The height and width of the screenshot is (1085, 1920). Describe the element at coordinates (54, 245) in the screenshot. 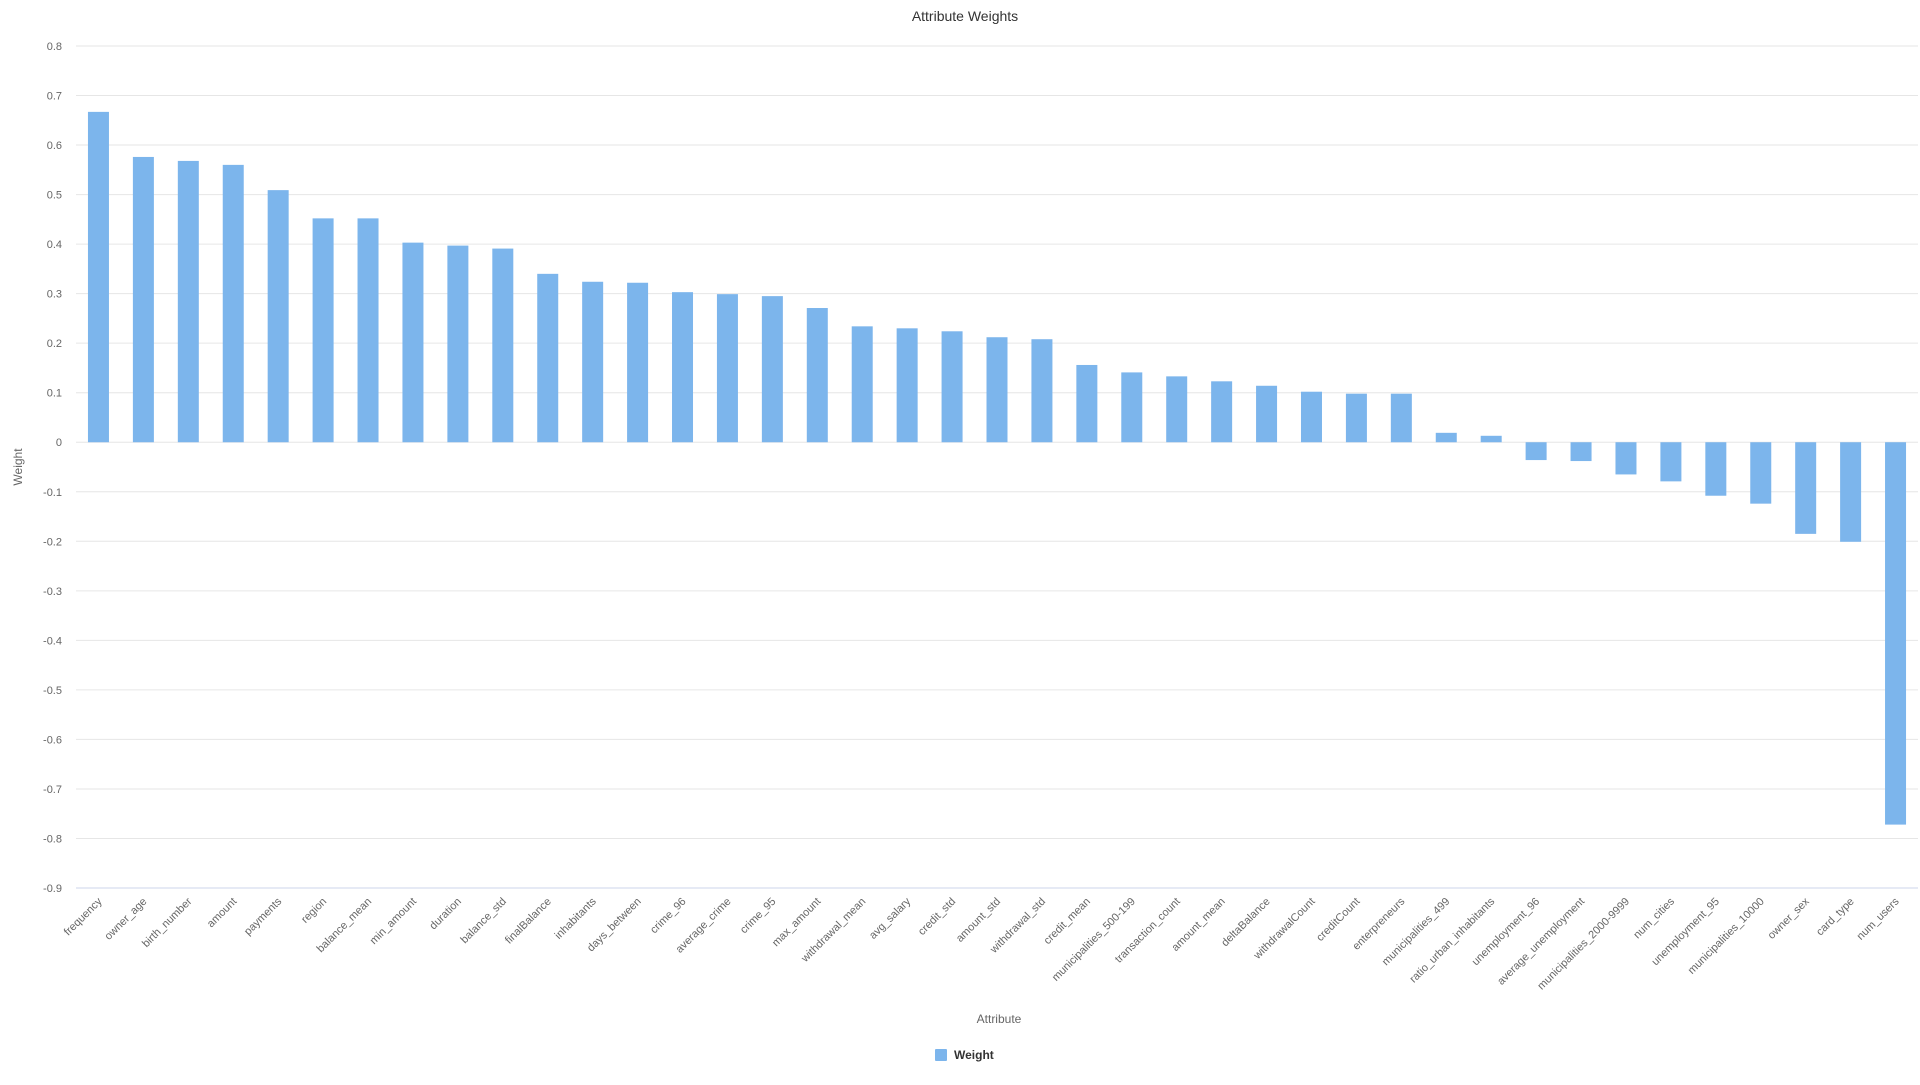

I see `y-tick-label: 0.4` at that location.